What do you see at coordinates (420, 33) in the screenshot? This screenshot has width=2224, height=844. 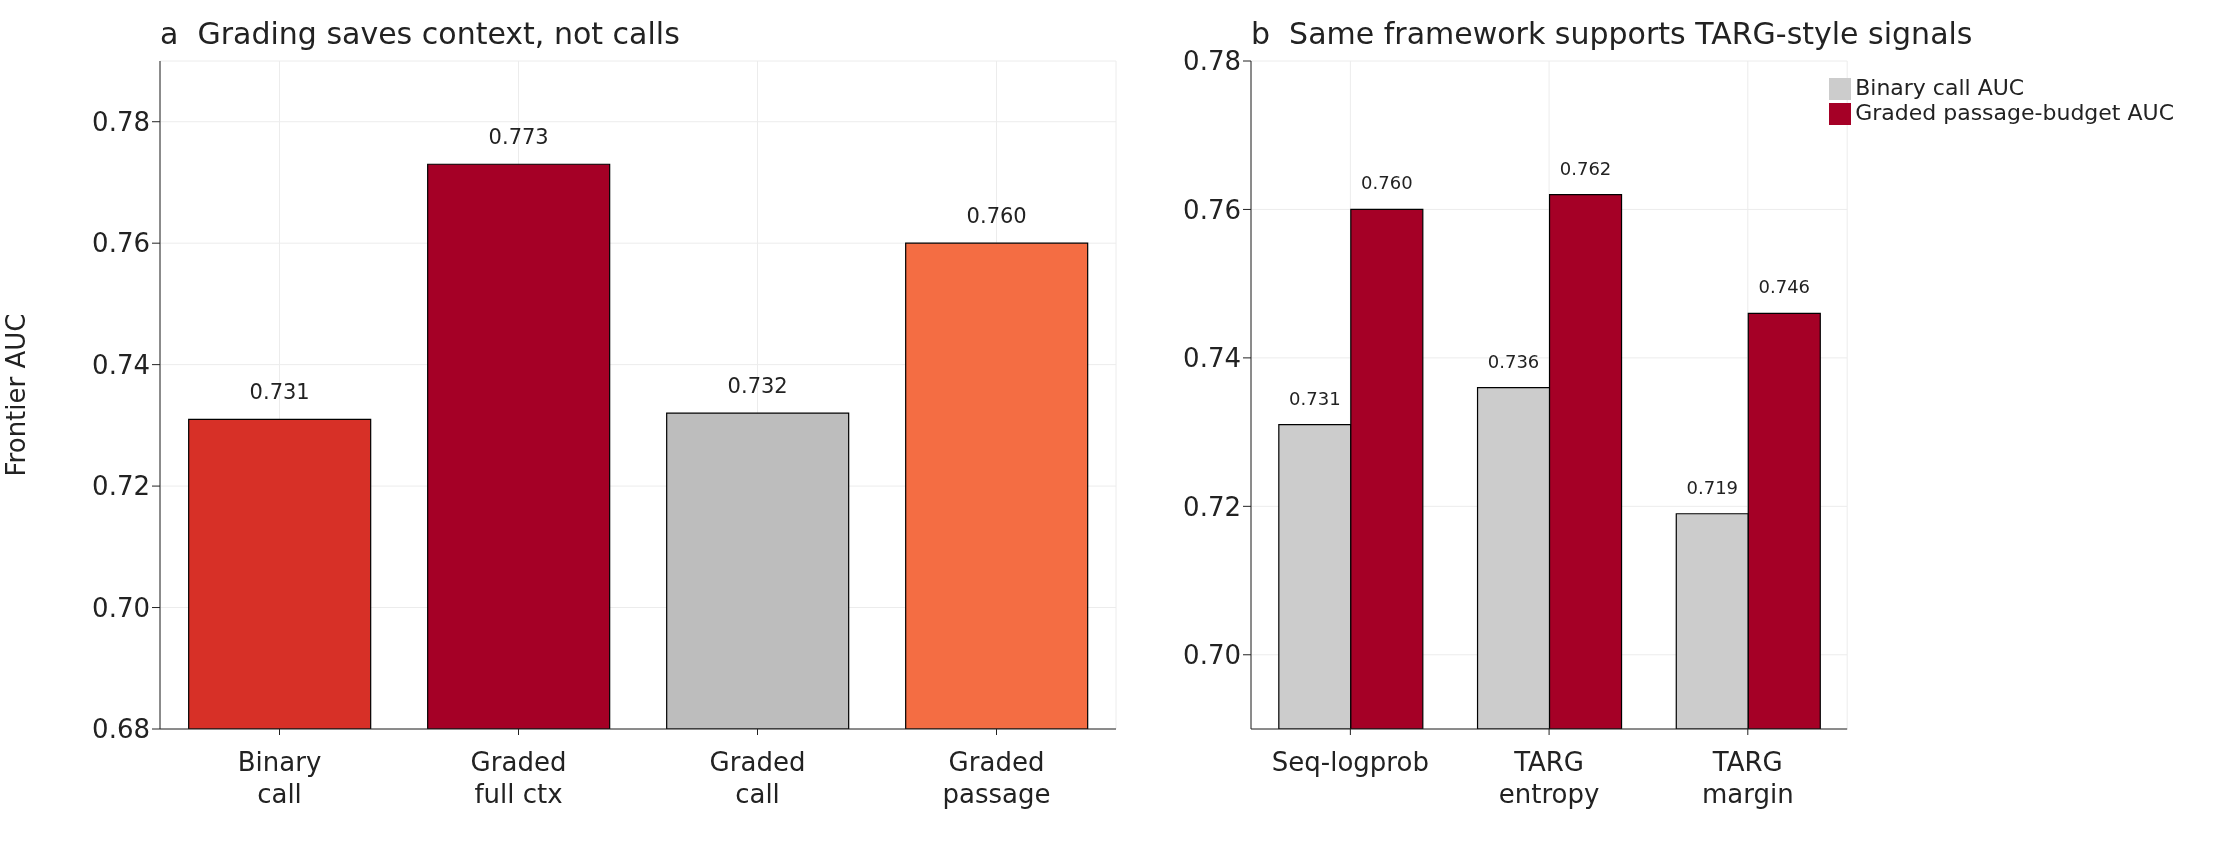 I see `chart-title: a Grading saves context, not calls` at bounding box center [420, 33].